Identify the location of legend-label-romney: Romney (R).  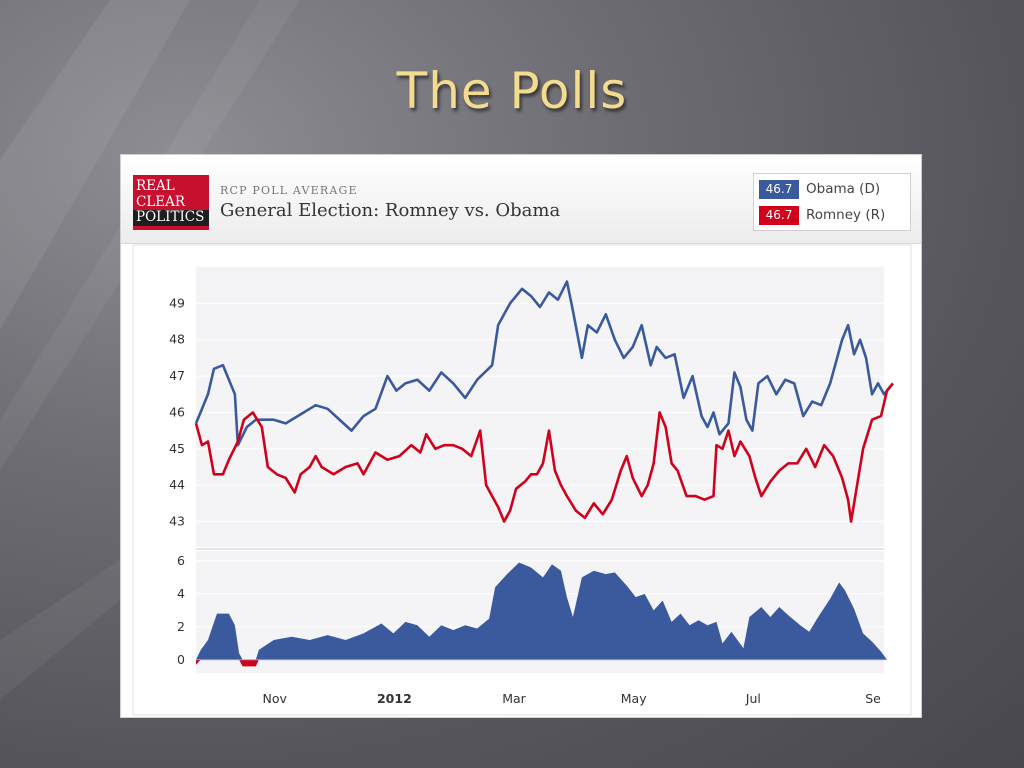
(846, 215).